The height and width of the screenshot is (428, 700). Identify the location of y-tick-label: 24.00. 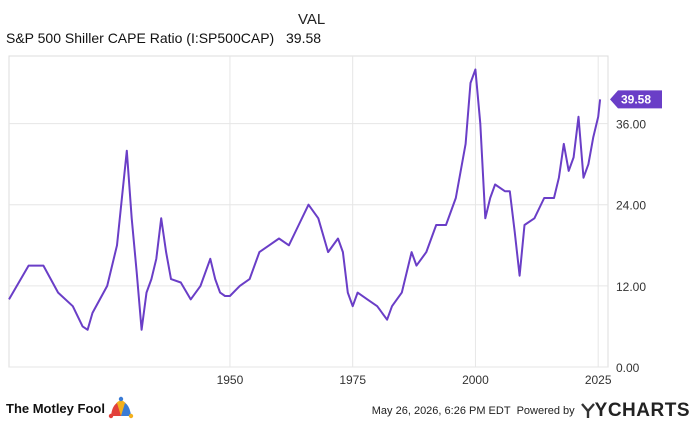
(631, 206).